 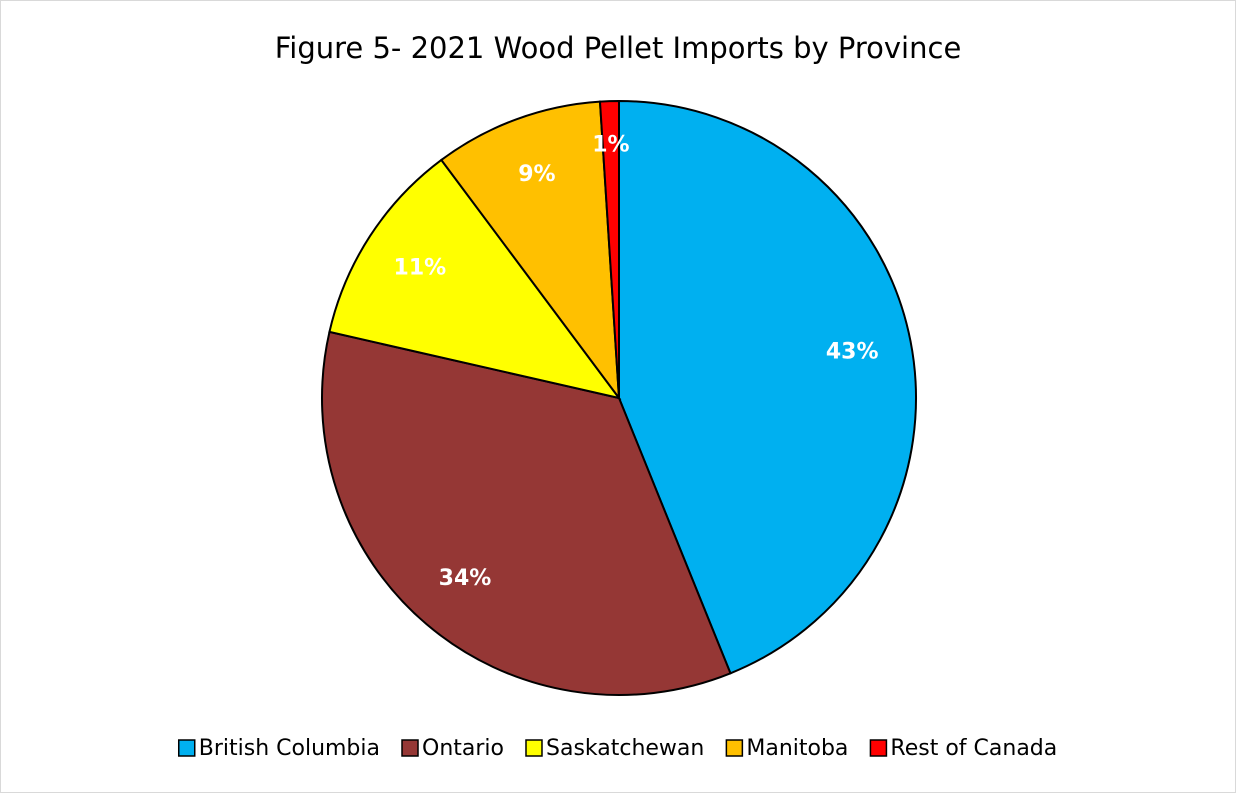 What do you see at coordinates (463, 748) in the screenshot?
I see `legend-label: Ontario` at bounding box center [463, 748].